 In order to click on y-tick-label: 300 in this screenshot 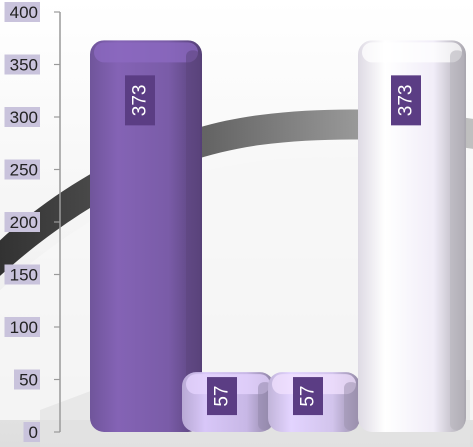, I will do `click(24, 117)`.